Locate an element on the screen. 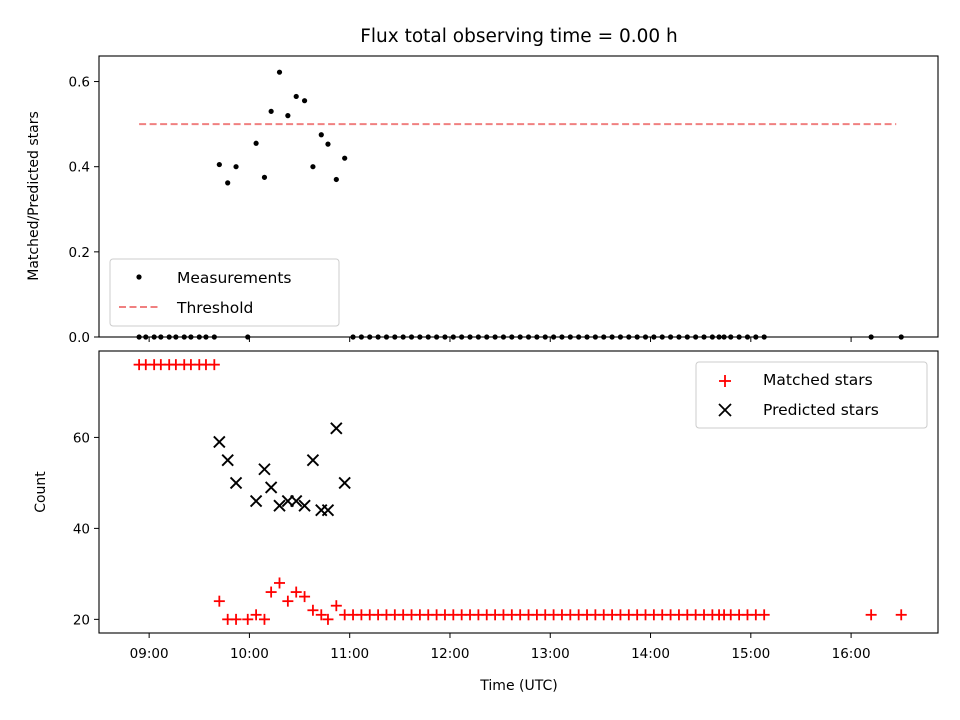 This screenshot has width=960, height=720. x-tick-label: 09:00 is located at coordinates (149, 654).